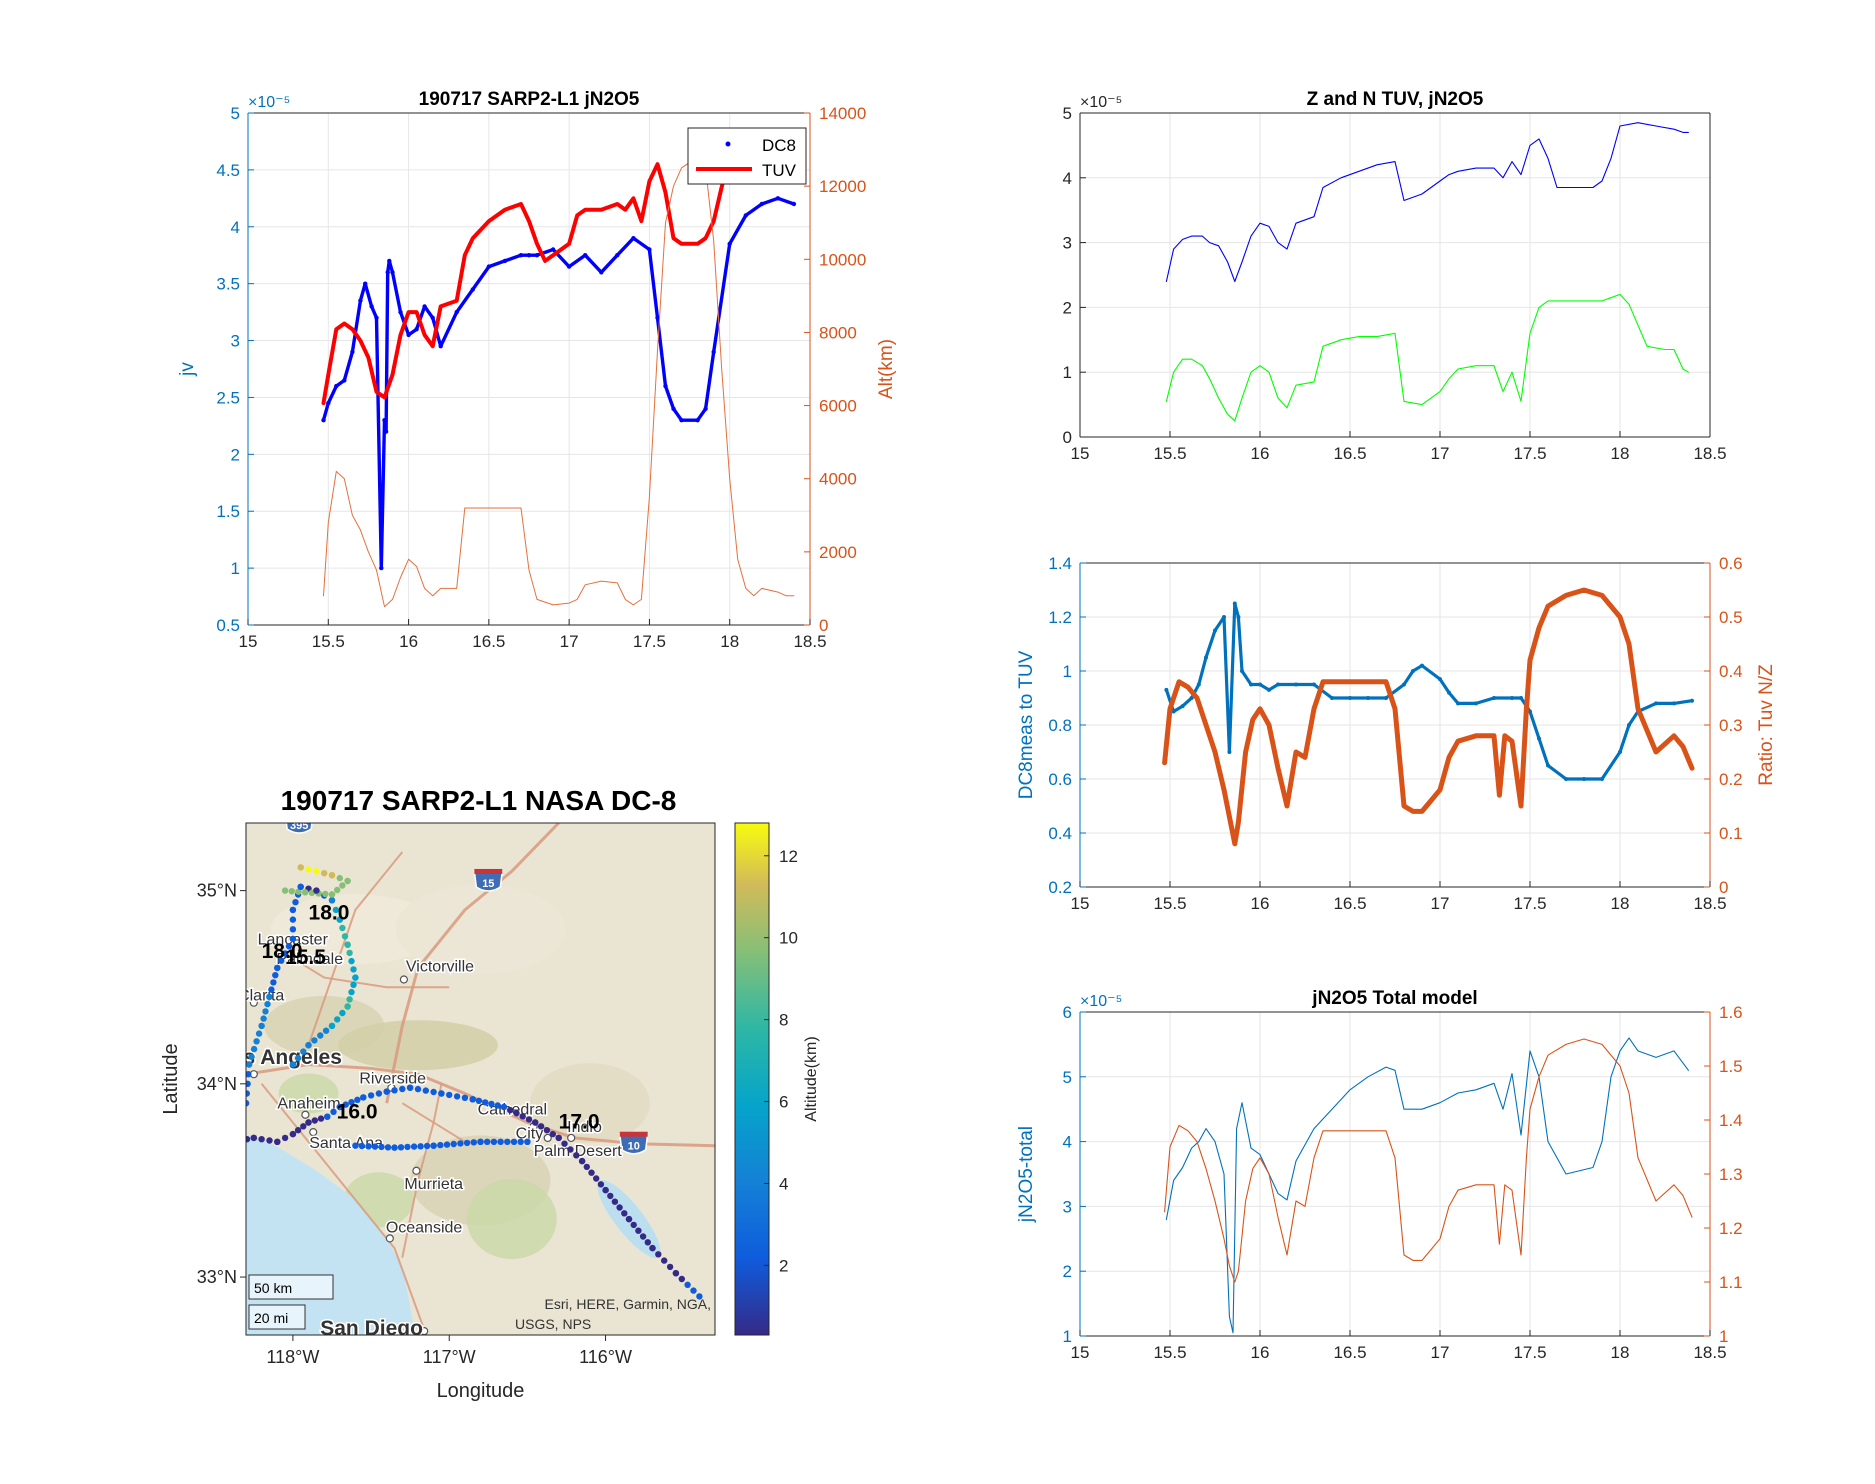  I want to click on p3-x-tick-label: 18.5, so click(1709, 903).